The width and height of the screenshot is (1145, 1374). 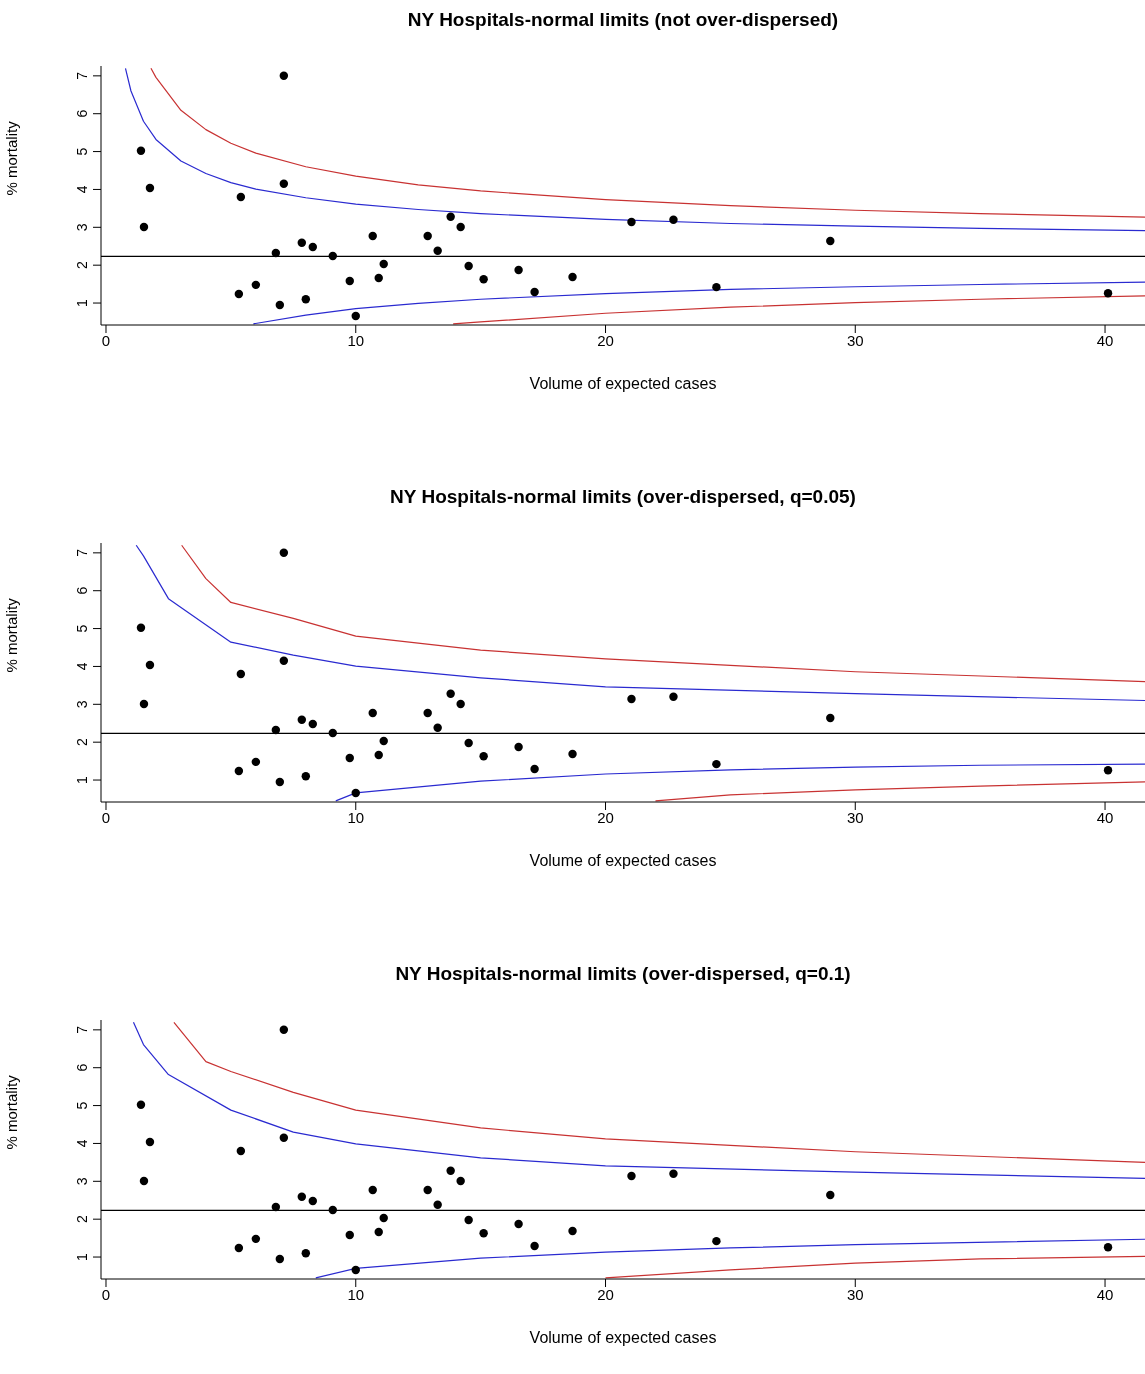 What do you see at coordinates (855, 340) in the screenshot?
I see `x-tick-label: 30` at bounding box center [855, 340].